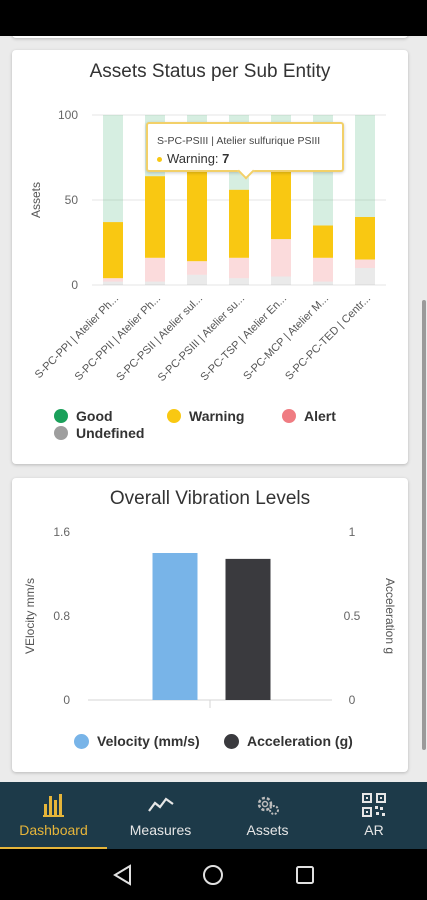 Image resolution: width=427 pixels, height=900 pixels. I want to click on tooltip-label: Warning:, so click(193, 158).